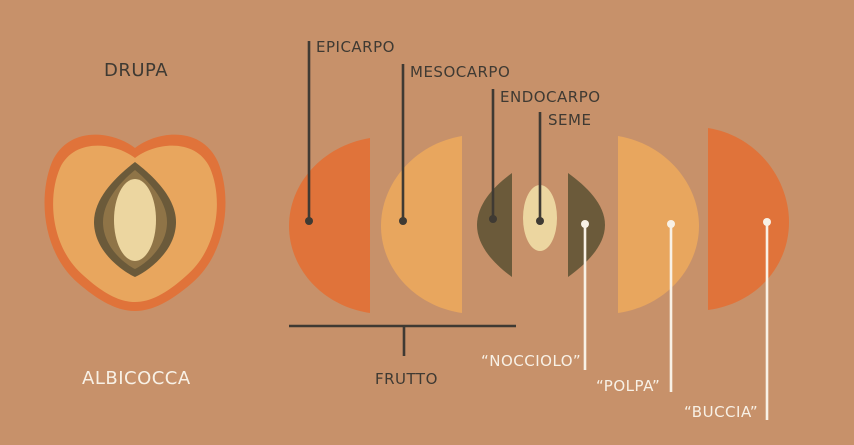 This screenshot has height=445, width=854. I want to click on fruit-name-label: ALBICOCCA, so click(136, 378).